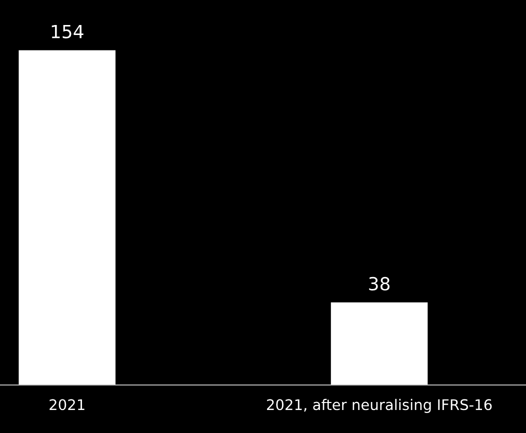 The image size is (526, 433). I want to click on data-label: 38, so click(379, 283).